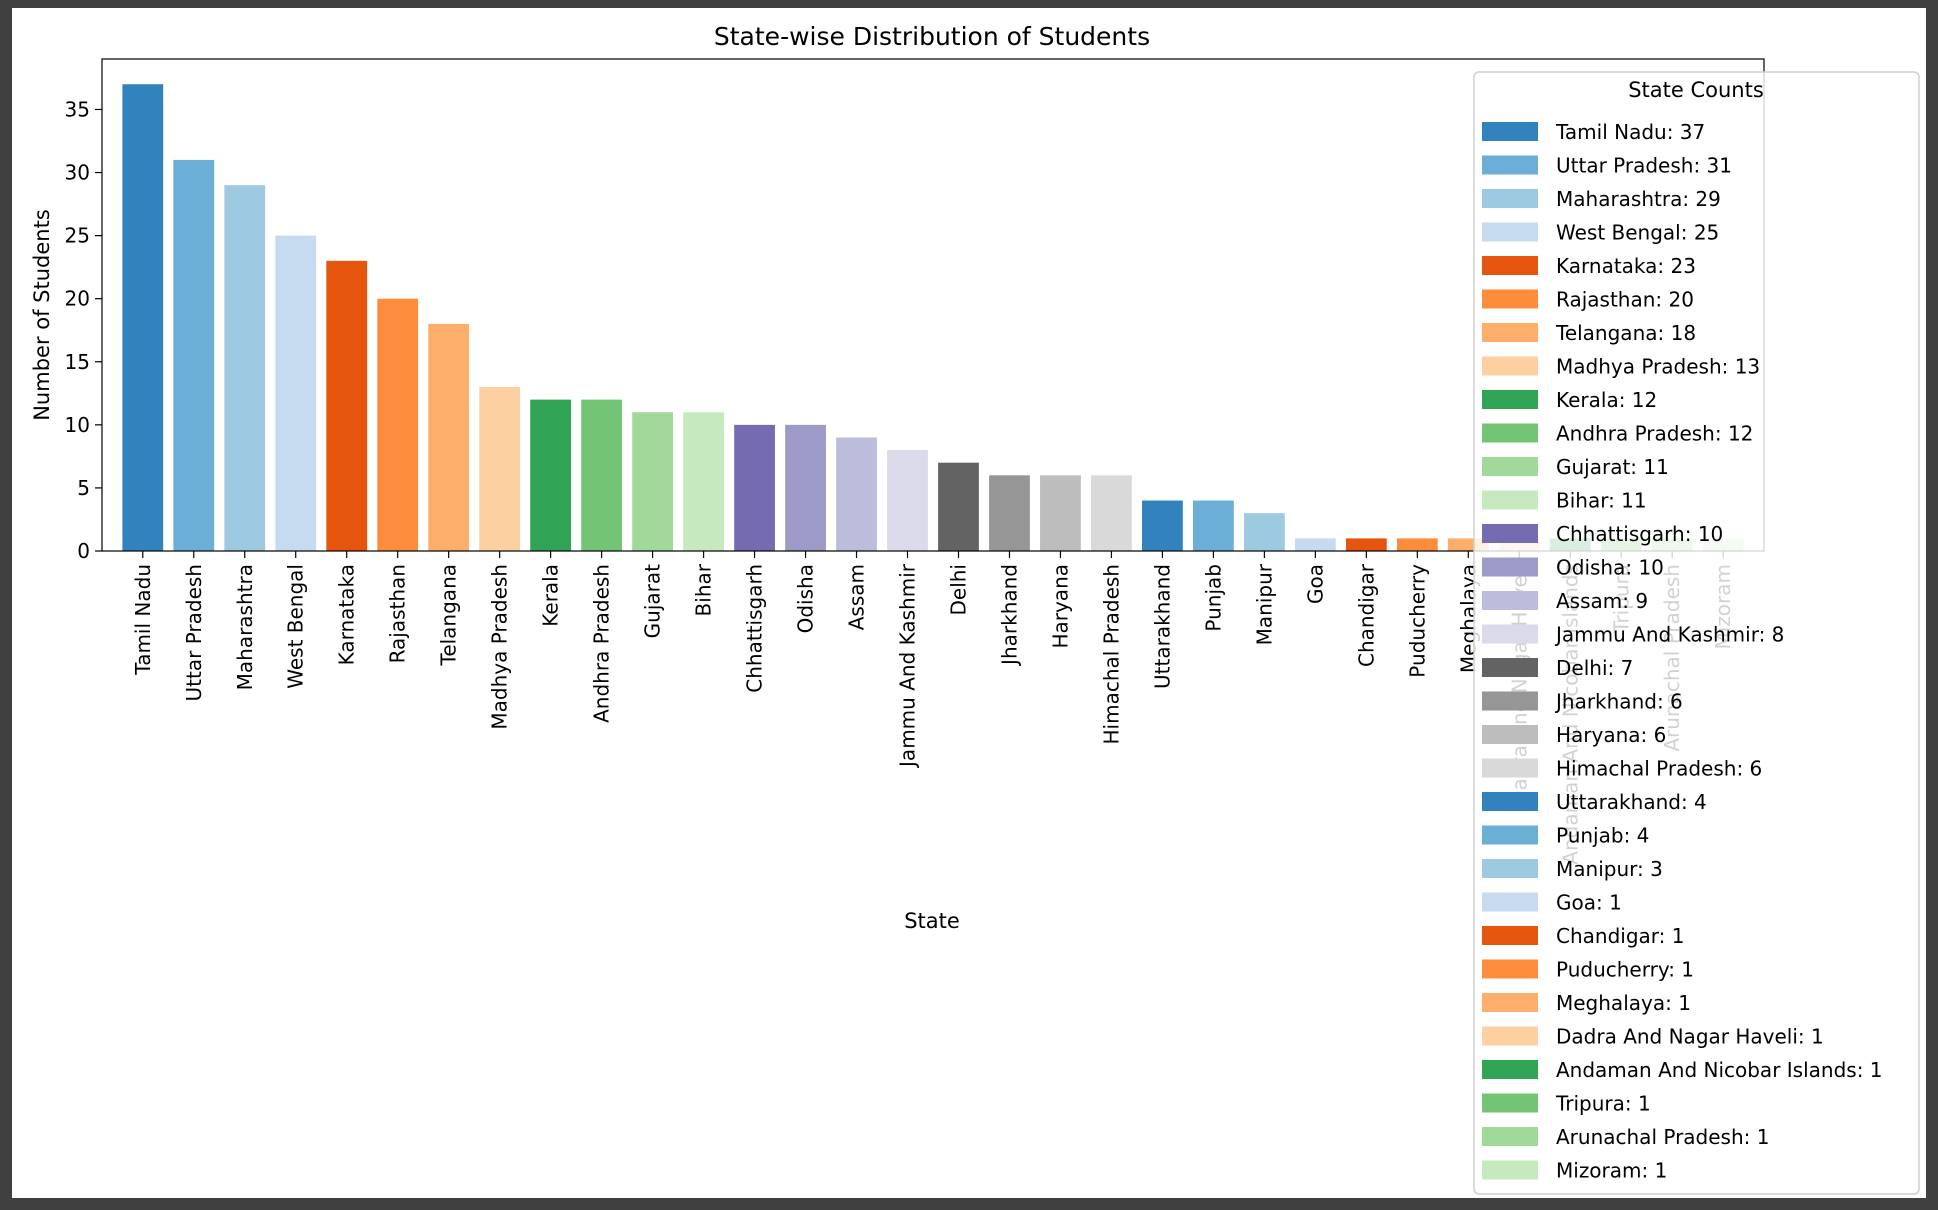 The image size is (1938, 1210). Describe the element at coordinates (857, 597) in the screenshot. I see `x-tick-label: Assam` at that location.